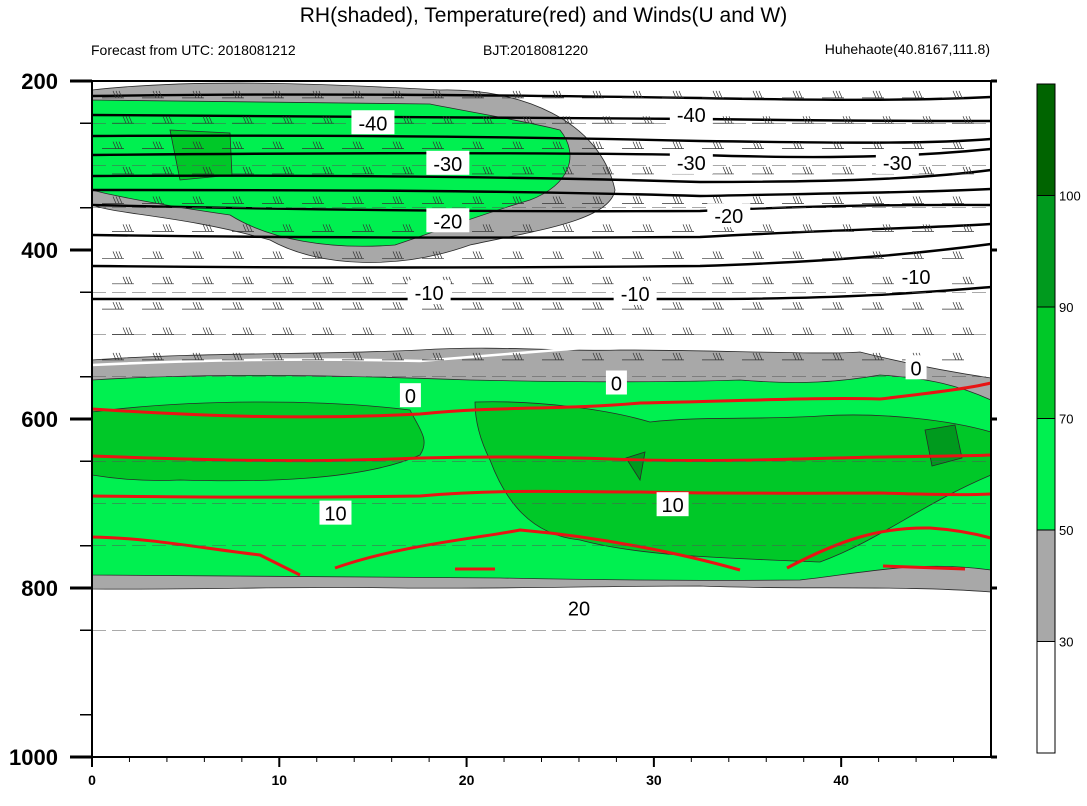 The width and height of the screenshot is (1087, 806). What do you see at coordinates (916, 278) in the screenshot?
I see `contour-label: -10` at bounding box center [916, 278].